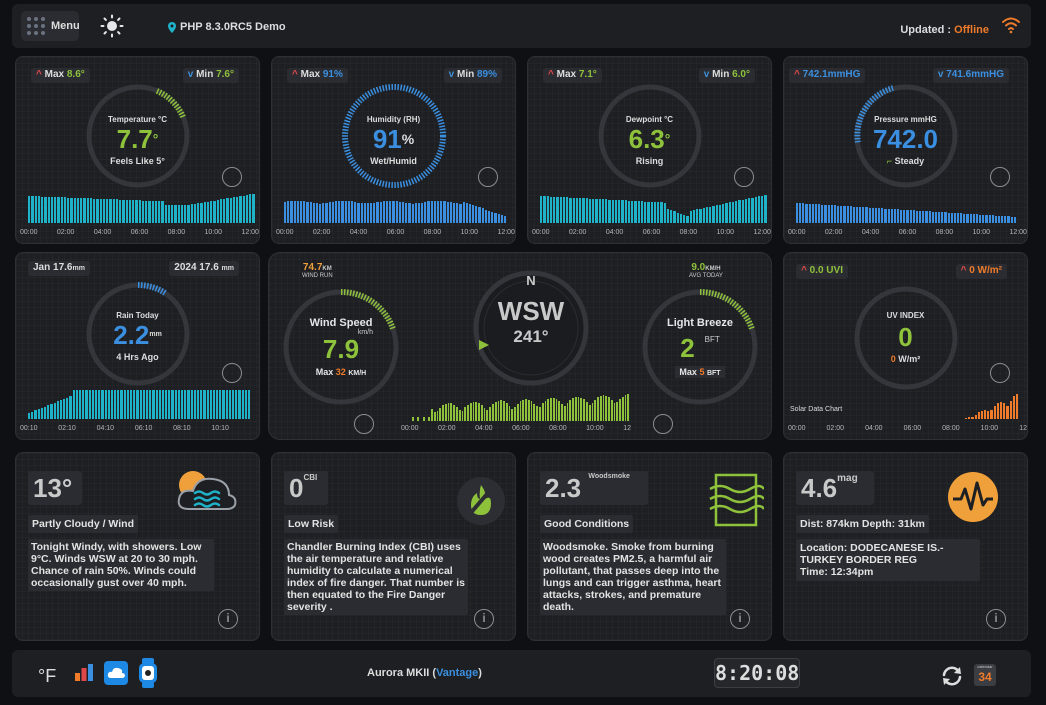 This screenshot has height=705, width=1046. Describe the element at coordinates (699, 323) in the screenshot. I see `beaufort-title: Light Breeze` at that location.